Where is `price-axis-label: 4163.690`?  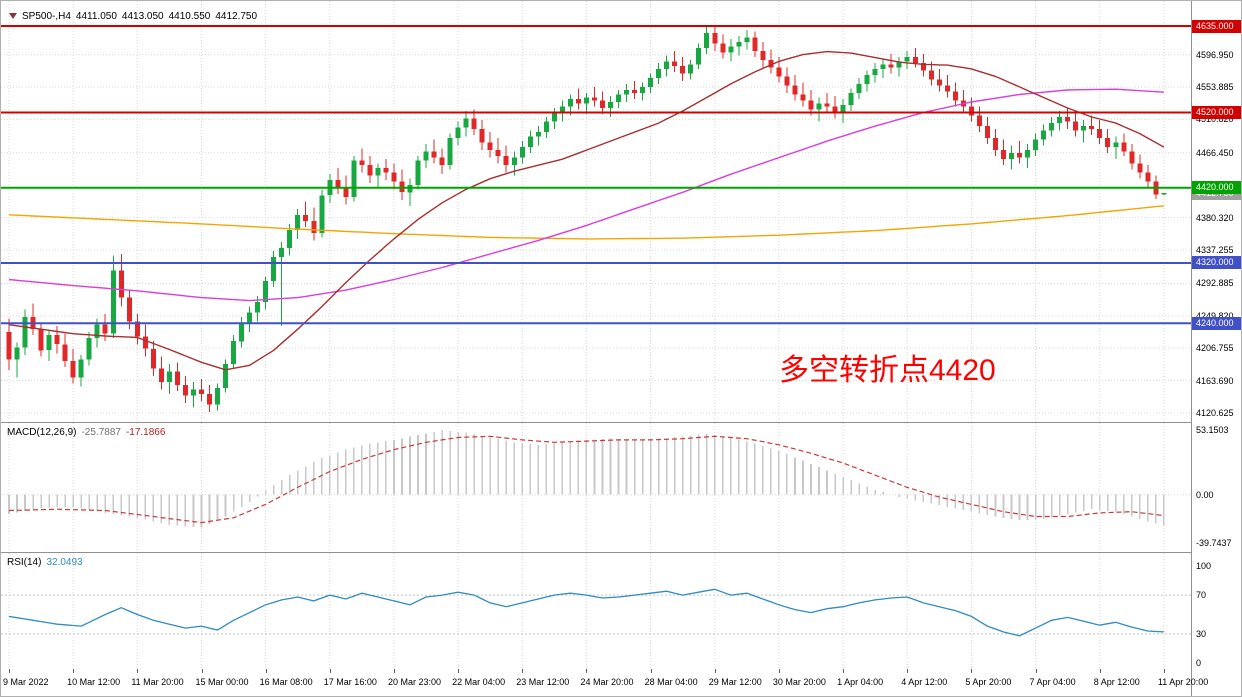 price-axis-label: 4163.690 is located at coordinates (1215, 380).